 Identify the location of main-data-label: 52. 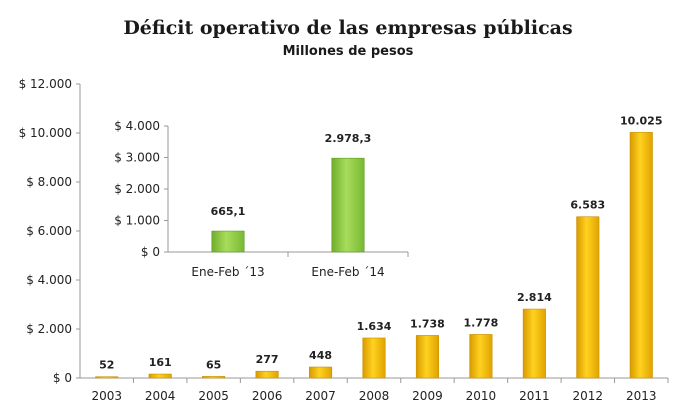
(106, 365).